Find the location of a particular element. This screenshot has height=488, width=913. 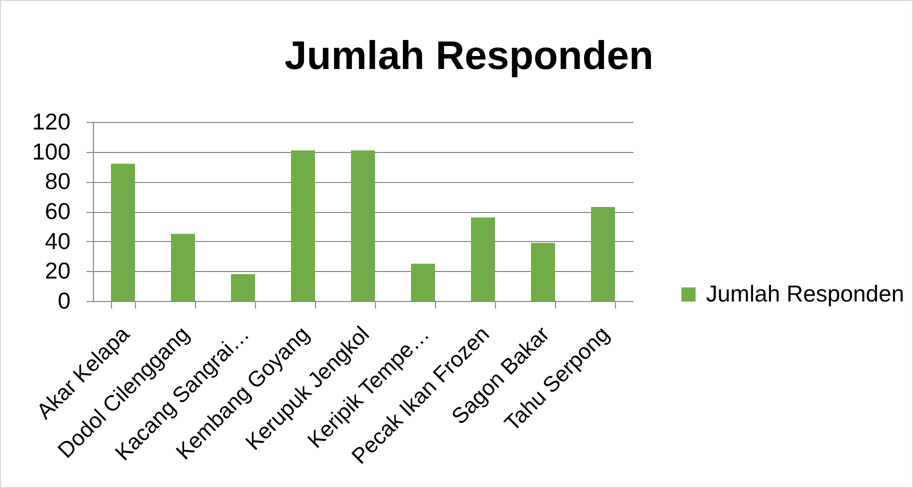

legend-label: Jumlah Responden is located at coordinates (805, 293).